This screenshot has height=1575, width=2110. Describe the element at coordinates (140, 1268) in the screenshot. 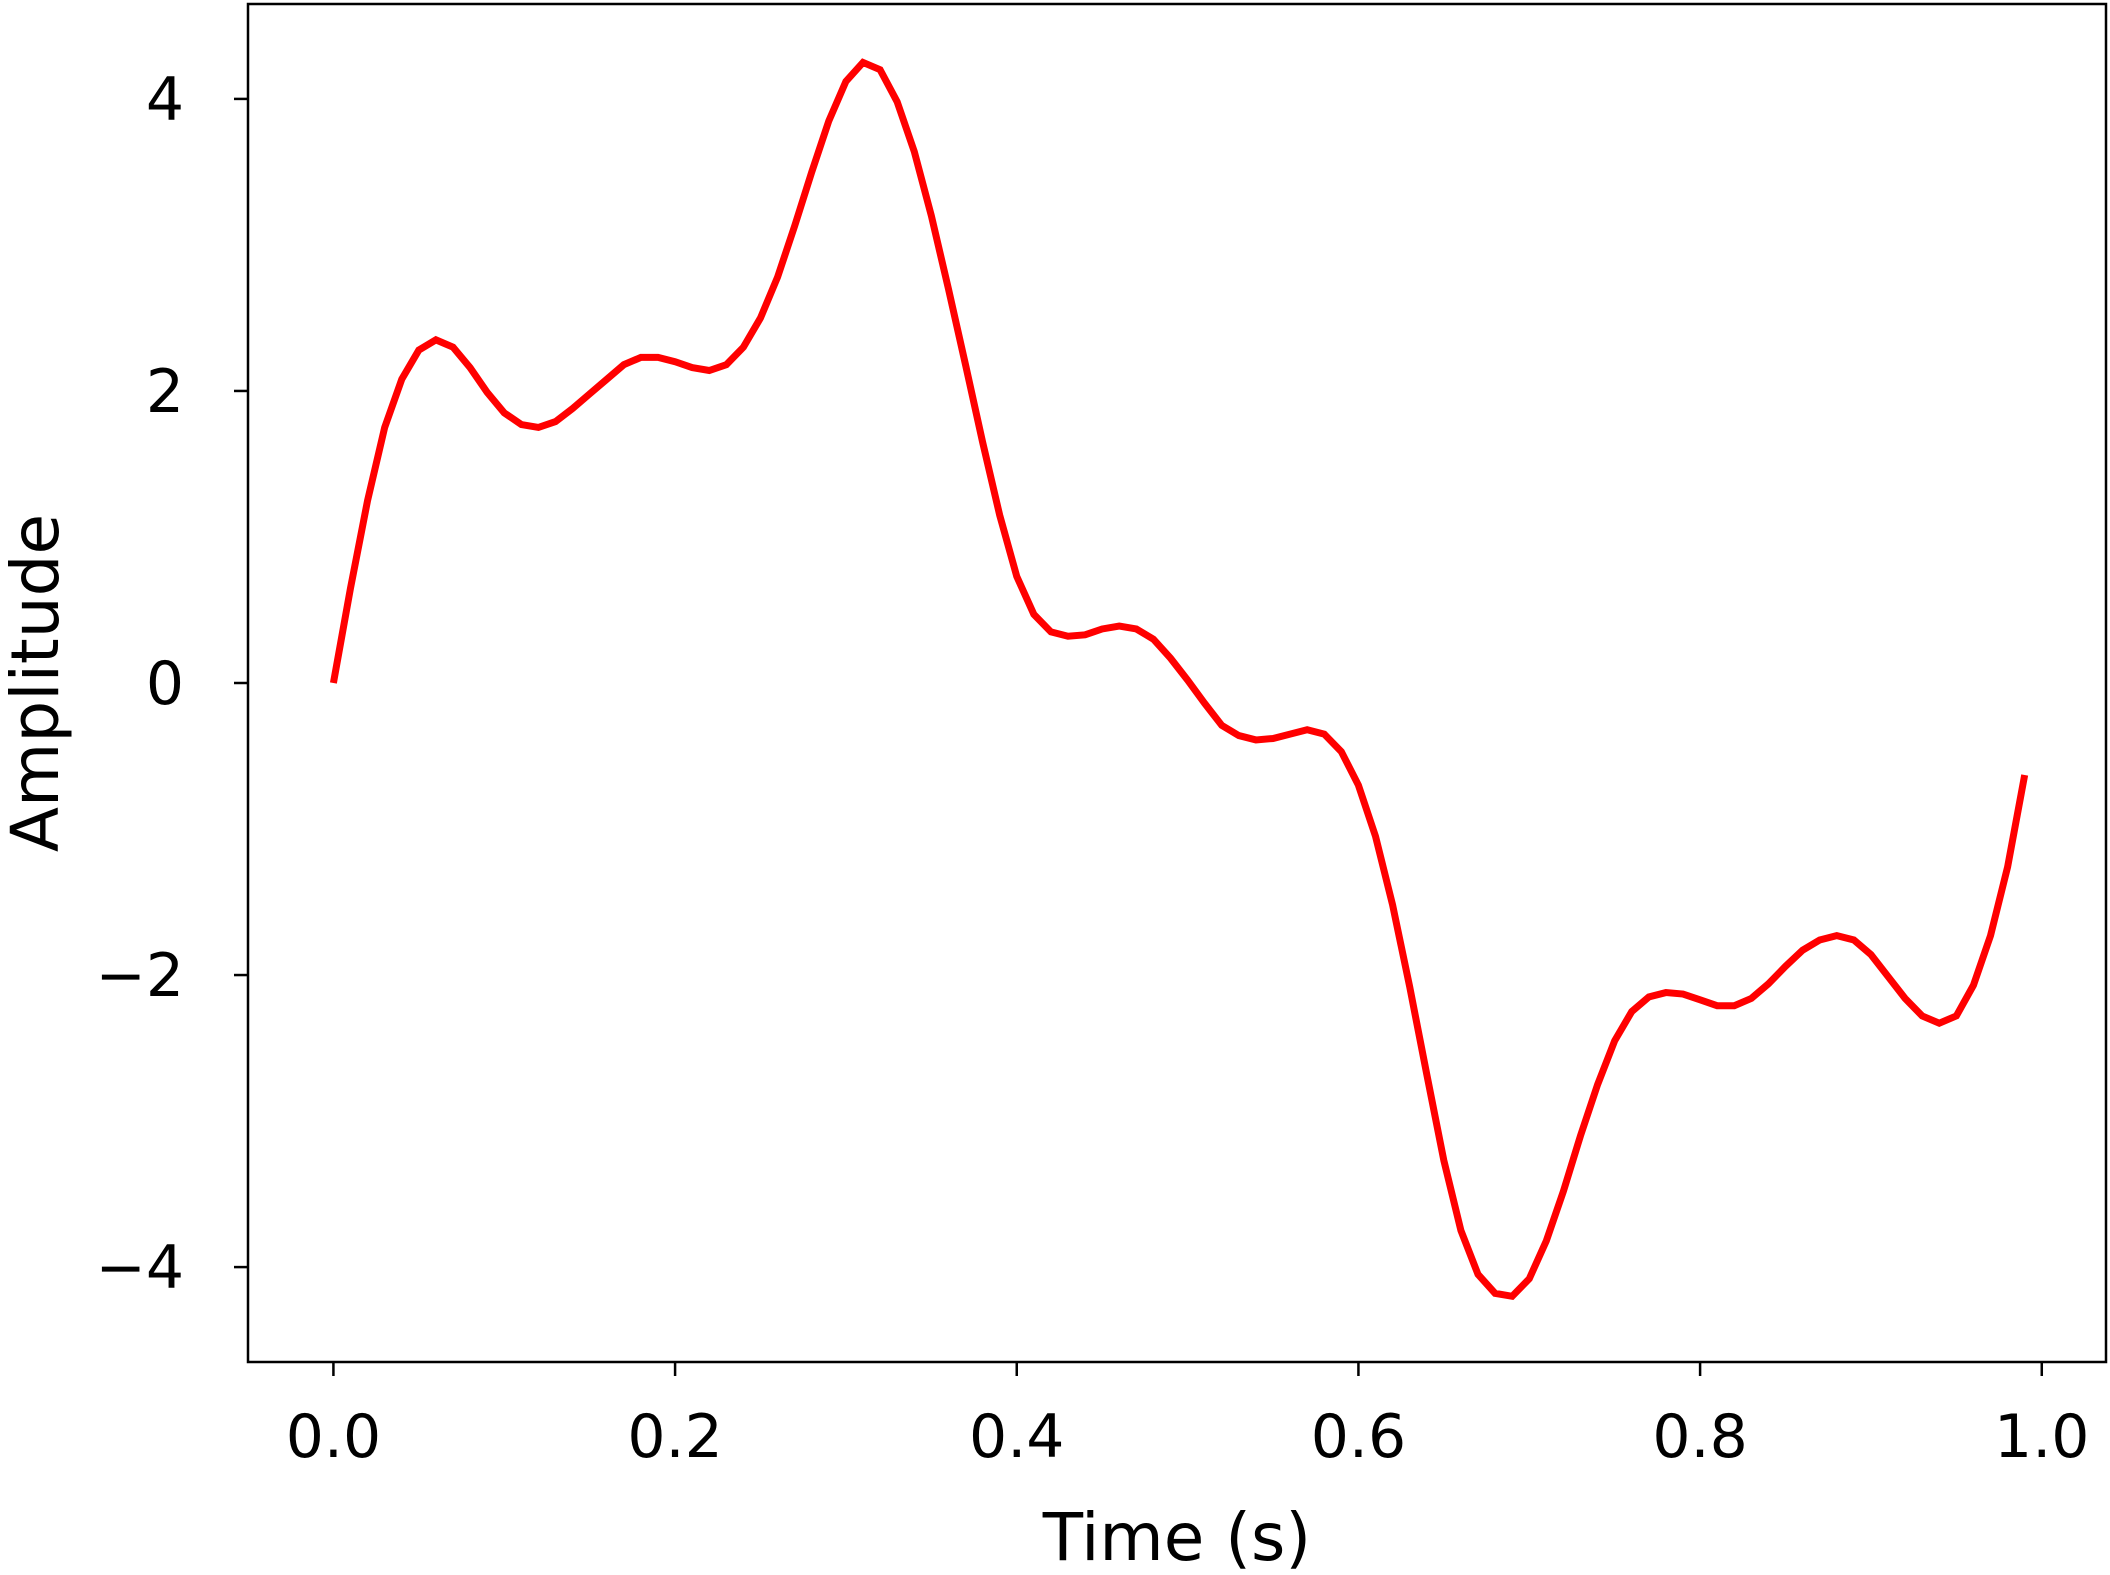

I see `y-tick-label: −4` at that location.